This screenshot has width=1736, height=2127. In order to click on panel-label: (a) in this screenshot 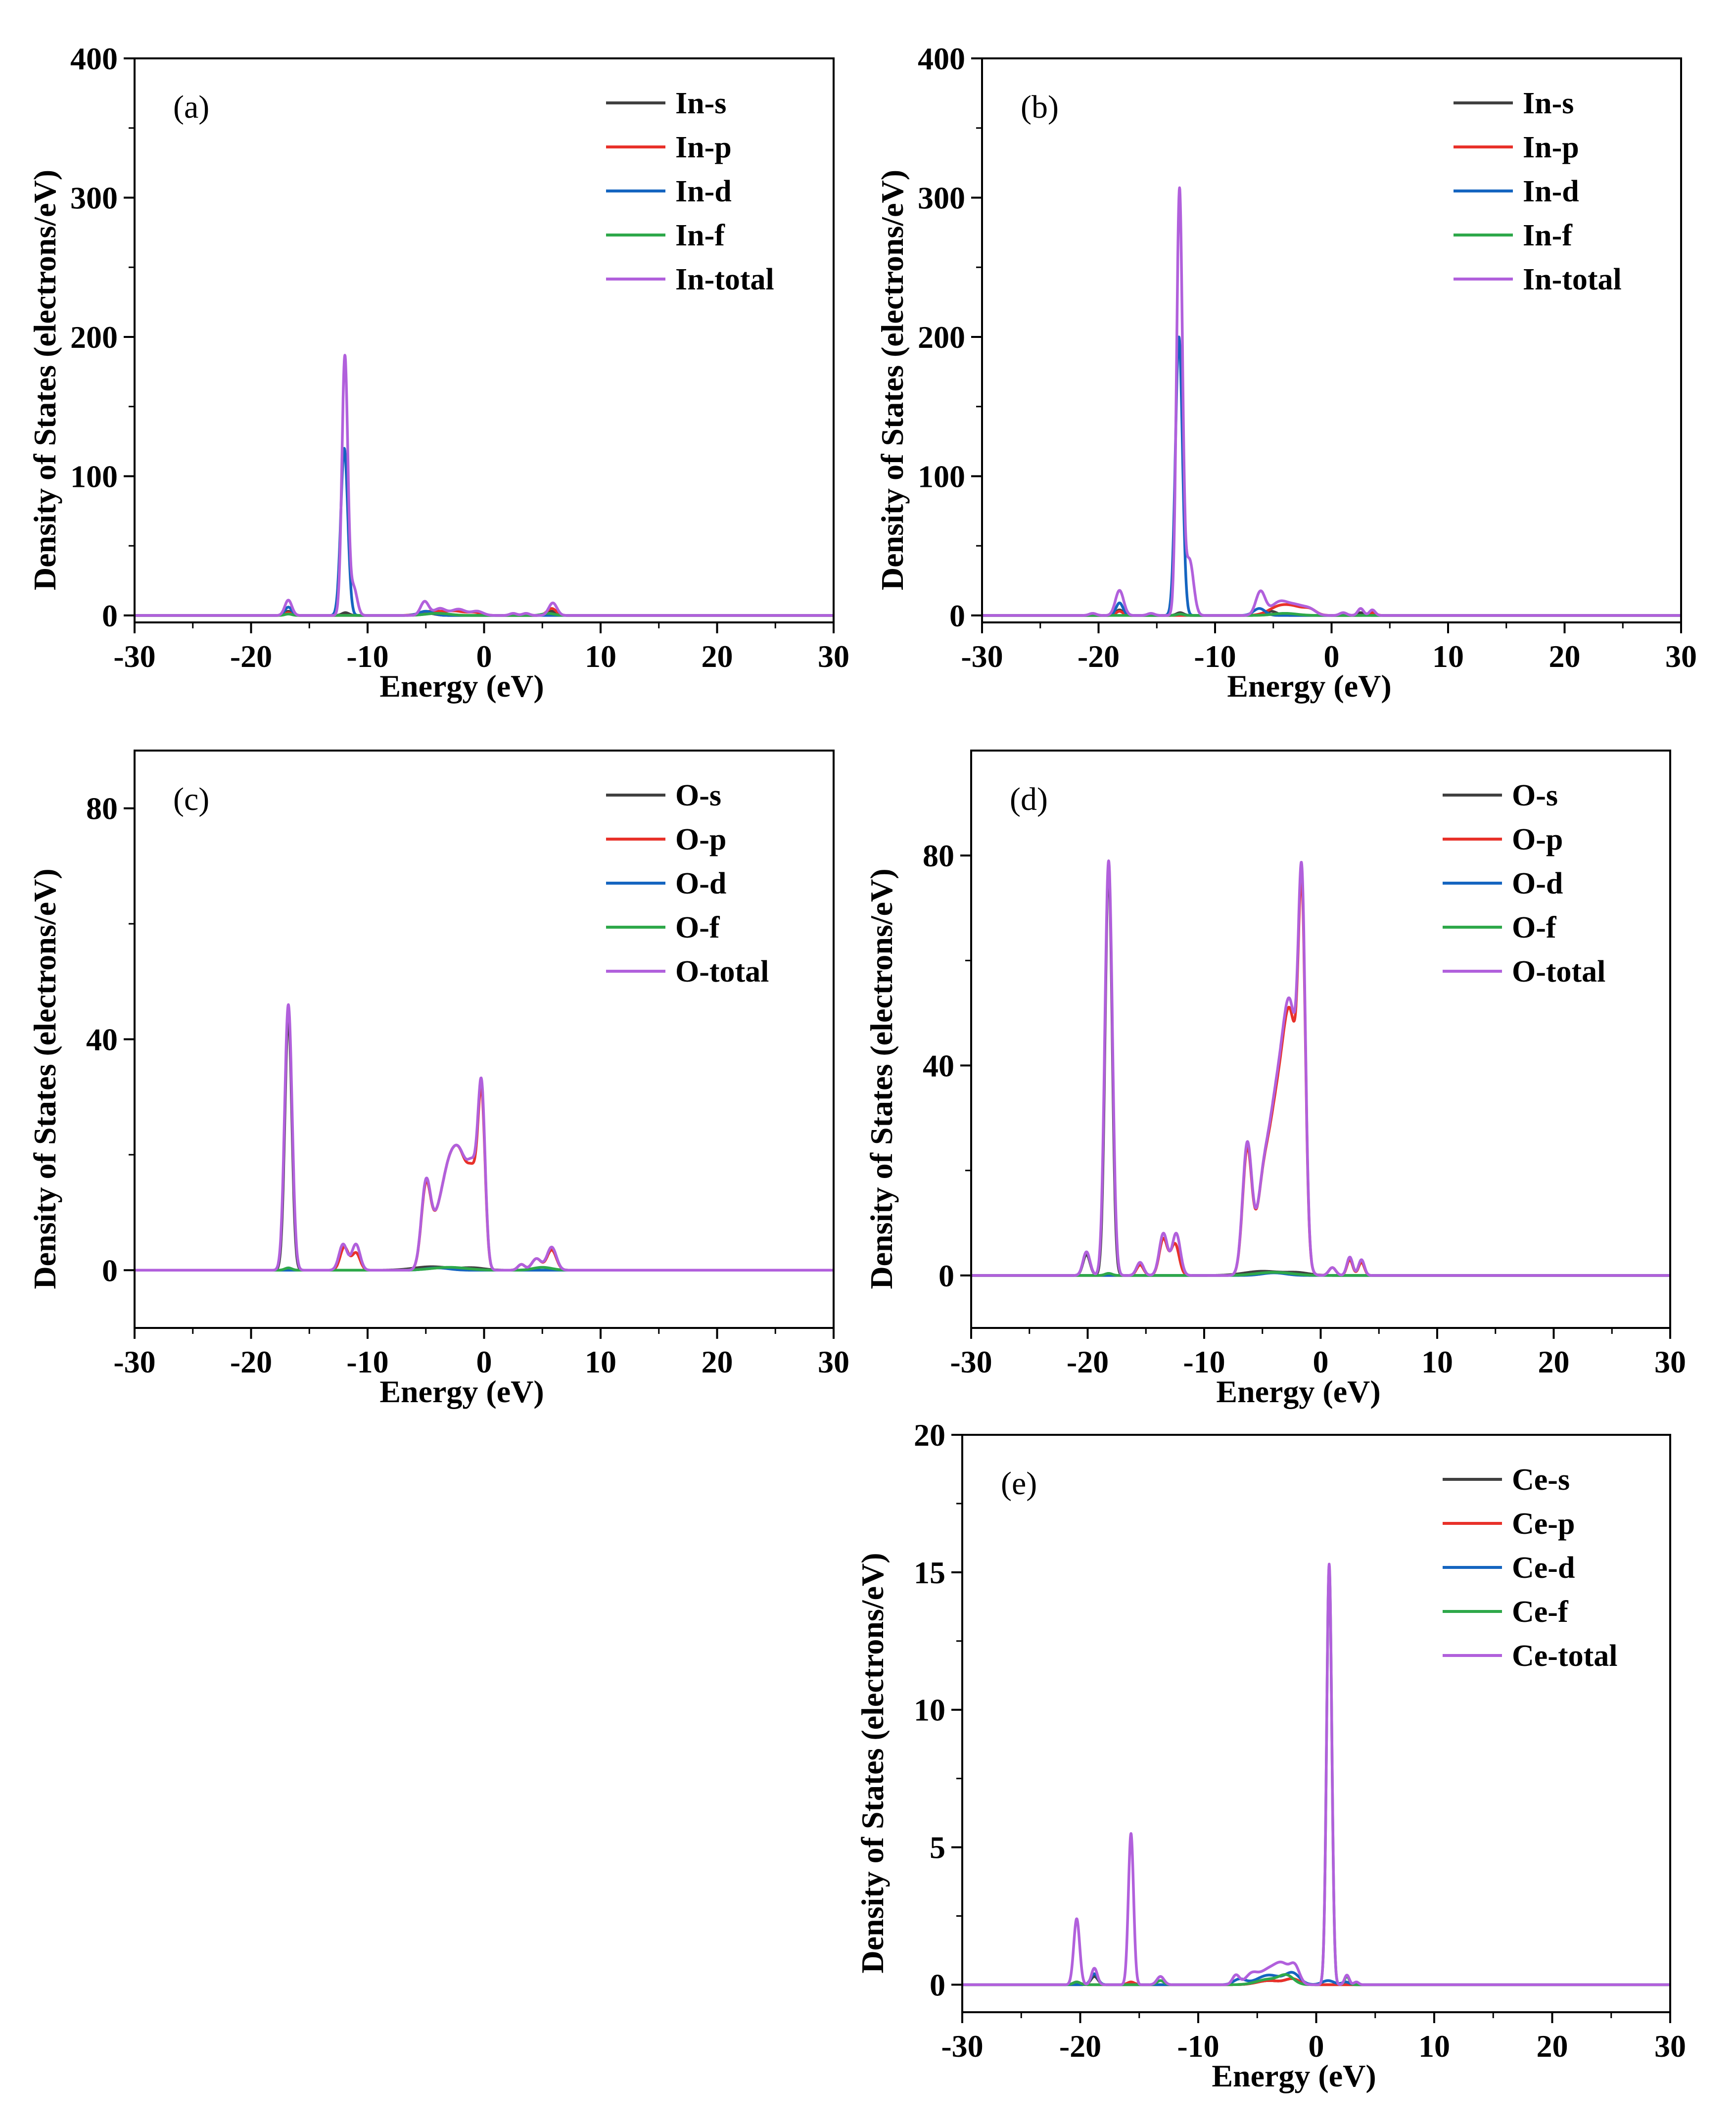, I will do `click(191, 107)`.